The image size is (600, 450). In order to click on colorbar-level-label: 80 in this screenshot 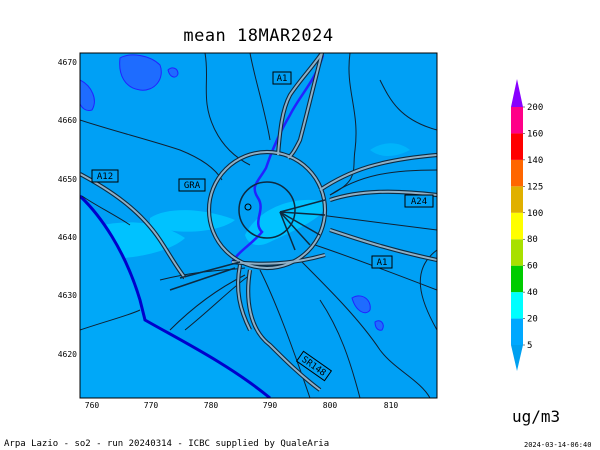, I will do `click(532, 240)`.